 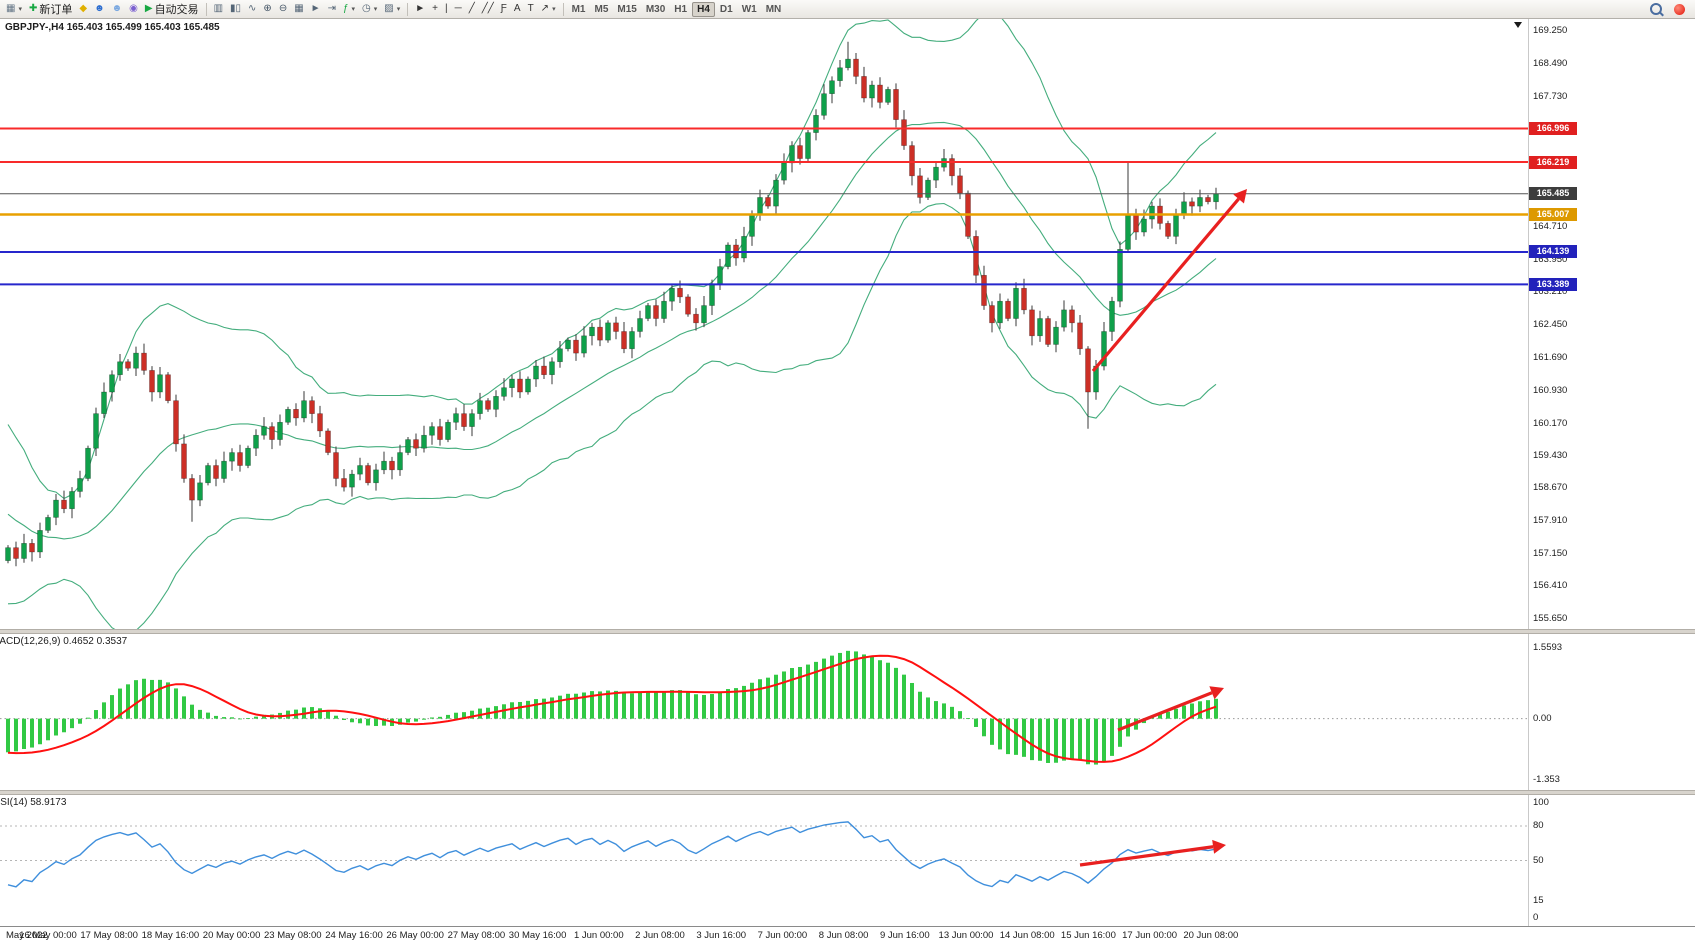 What do you see at coordinates (109, 935) in the screenshot?
I see `time-axis-label: 17 May 08:00` at bounding box center [109, 935].